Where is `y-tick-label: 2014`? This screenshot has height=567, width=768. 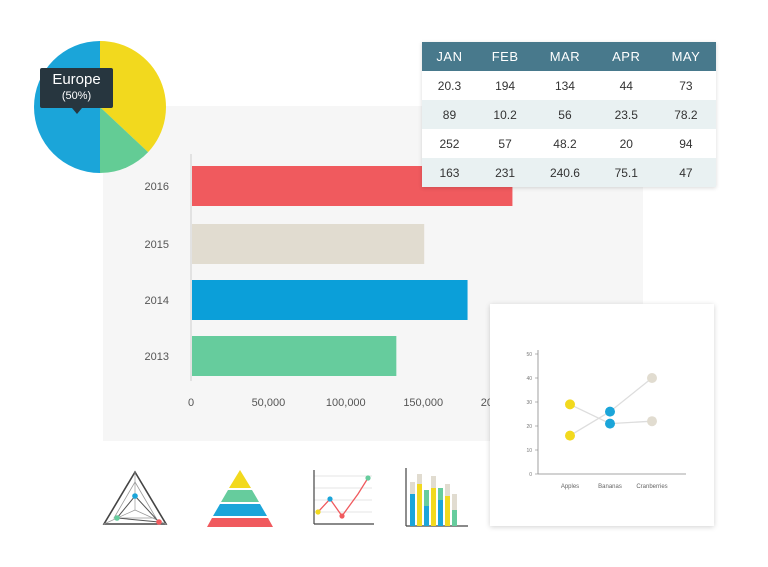 y-tick-label: 2014 is located at coordinates (157, 301).